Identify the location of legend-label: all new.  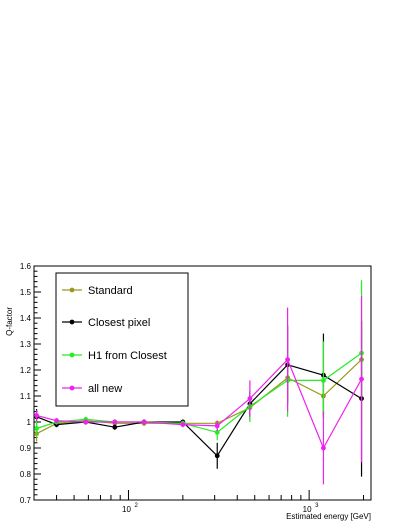
(105, 389).